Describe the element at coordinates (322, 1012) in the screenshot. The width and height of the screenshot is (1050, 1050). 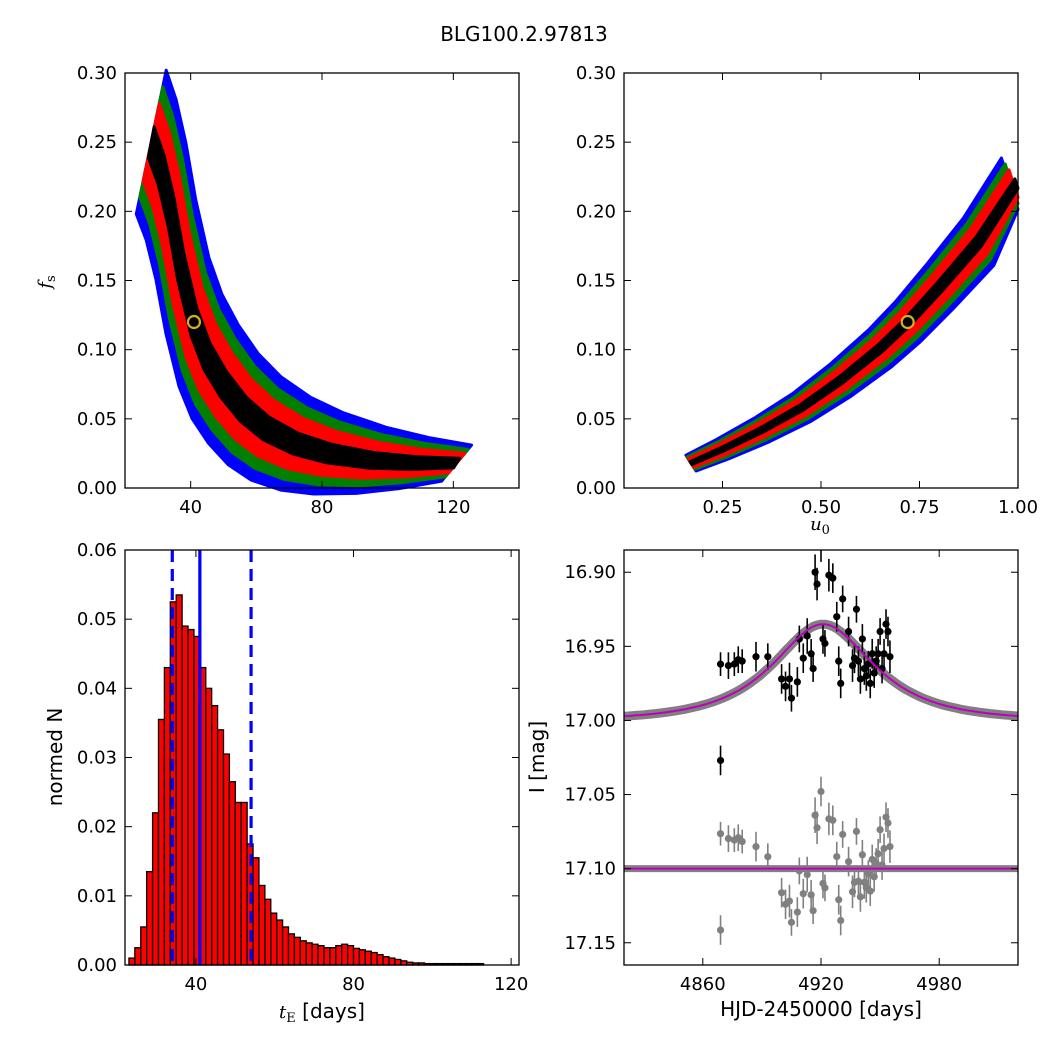
I see `x-axis-label: tE [days]` at that location.